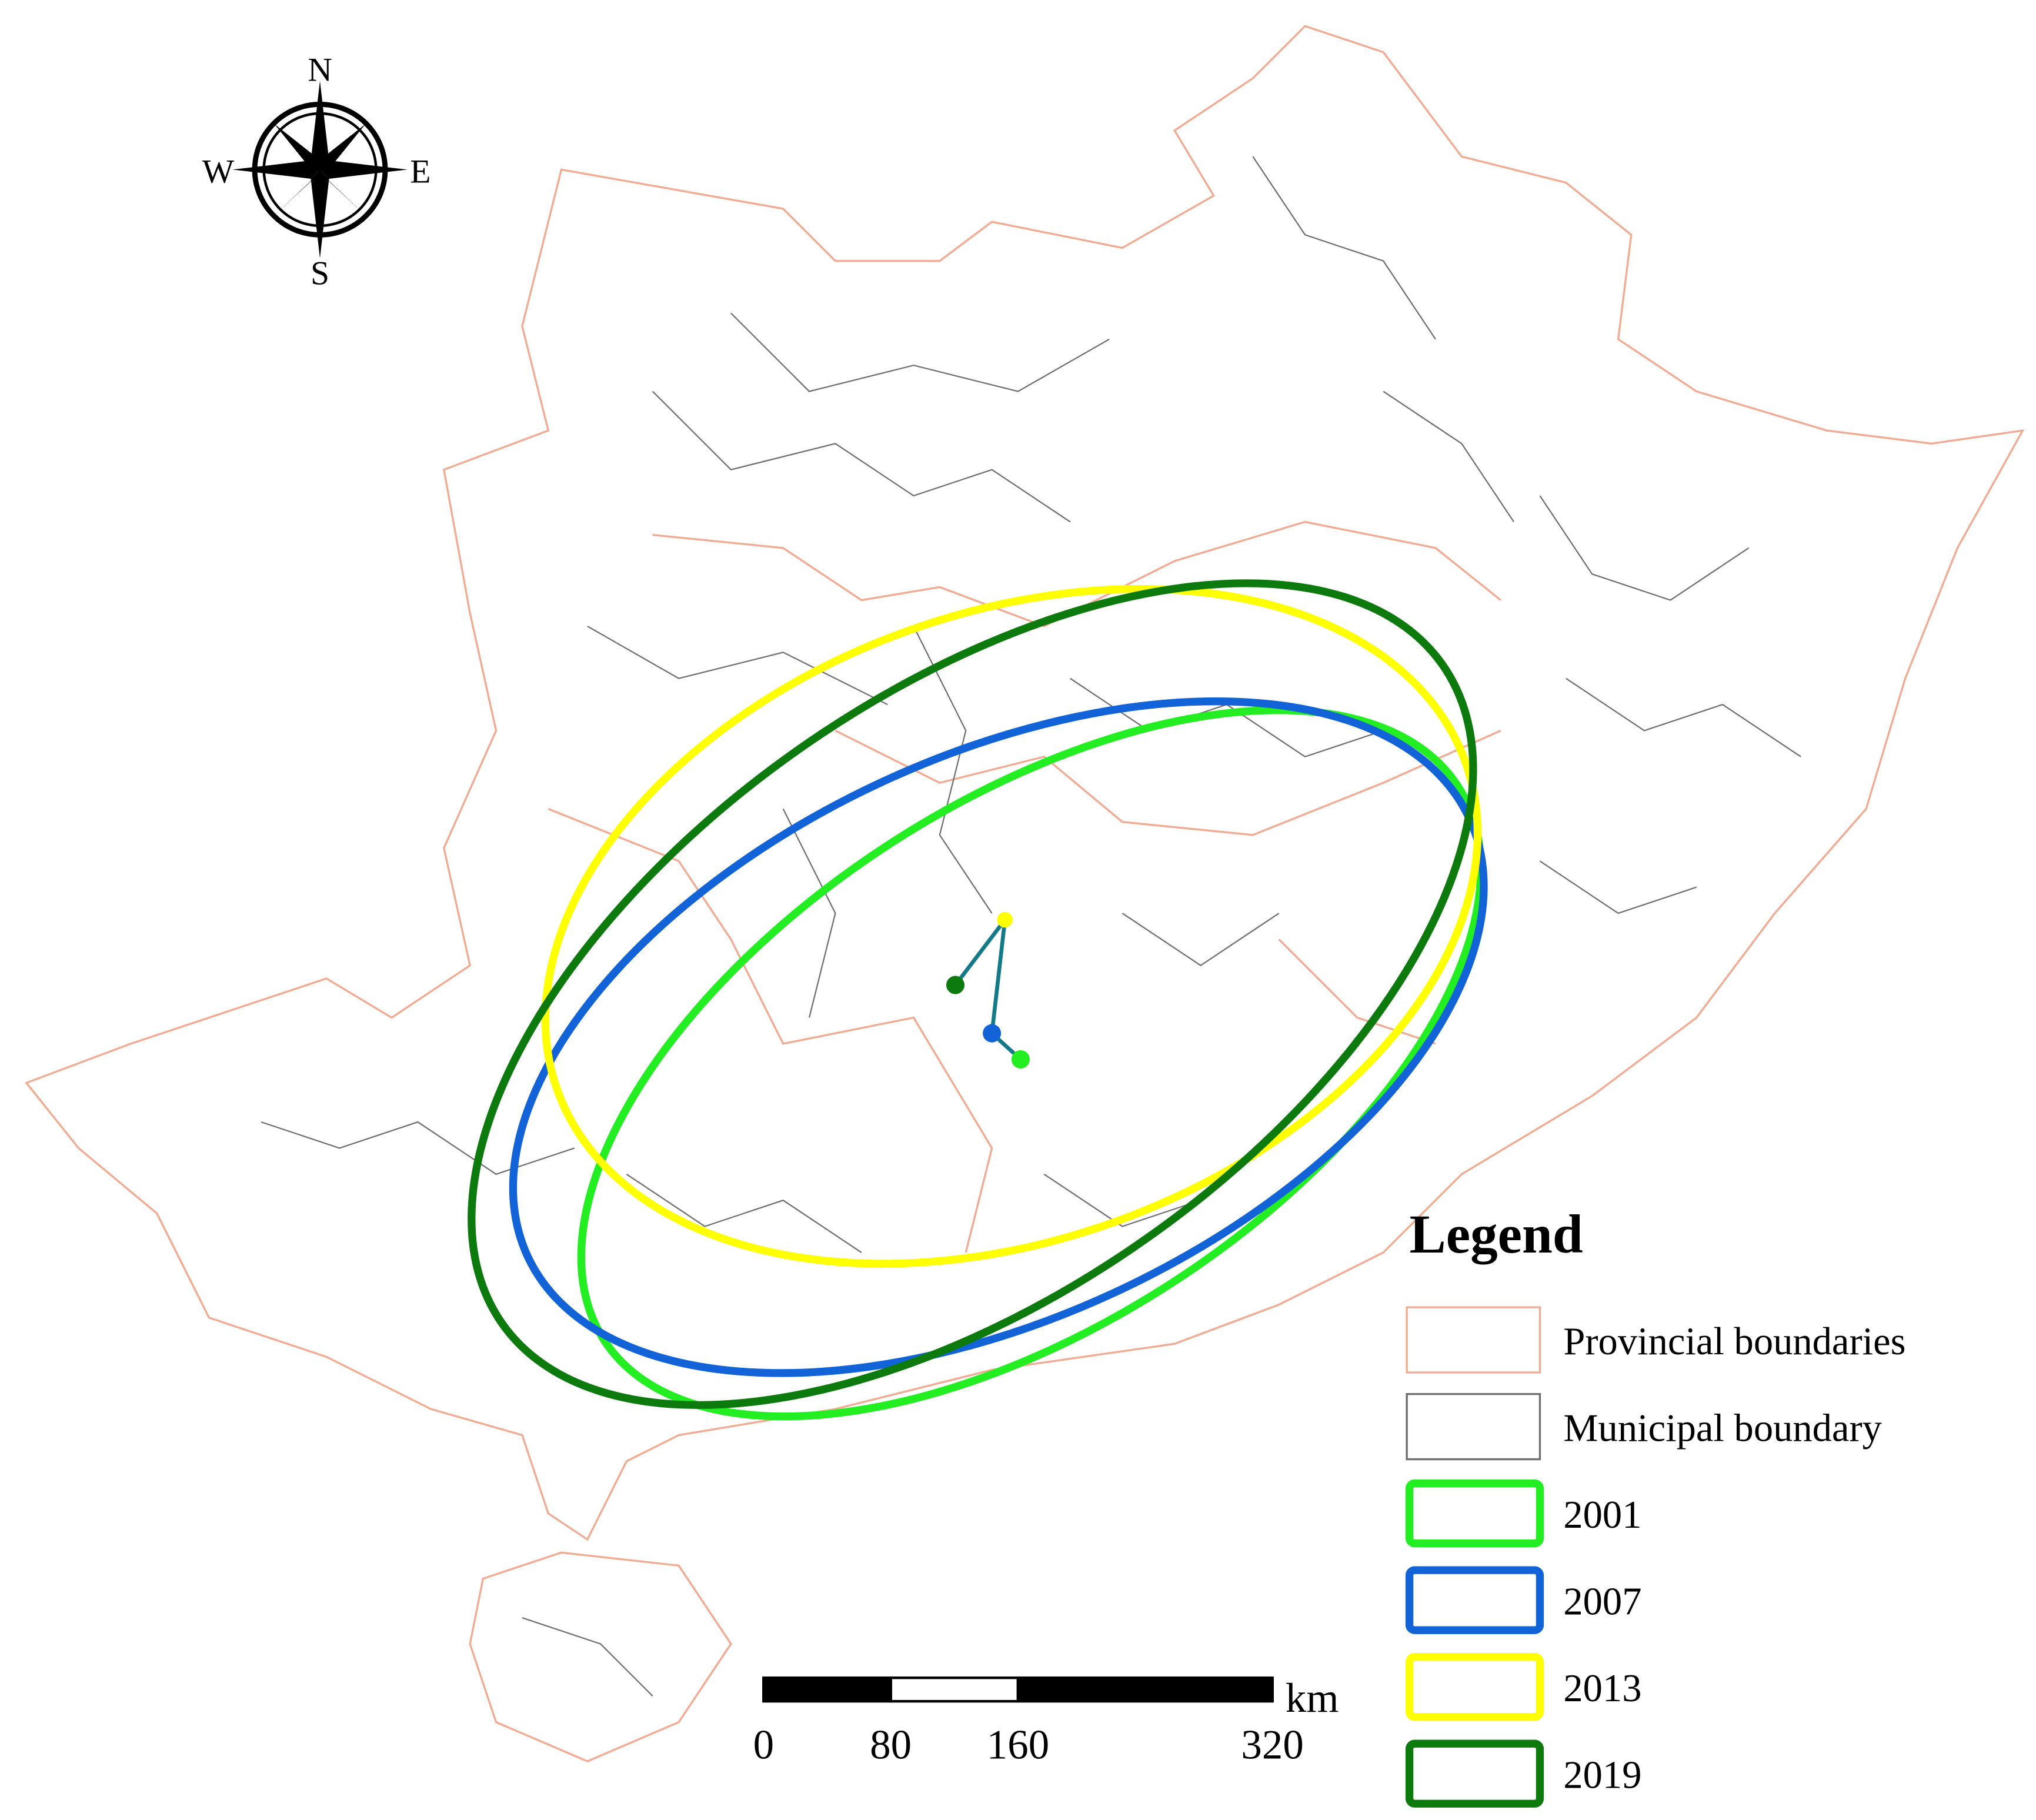 The width and height of the screenshot is (2036, 1820). What do you see at coordinates (420, 172) in the screenshot?
I see `compass-label: E` at bounding box center [420, 172].